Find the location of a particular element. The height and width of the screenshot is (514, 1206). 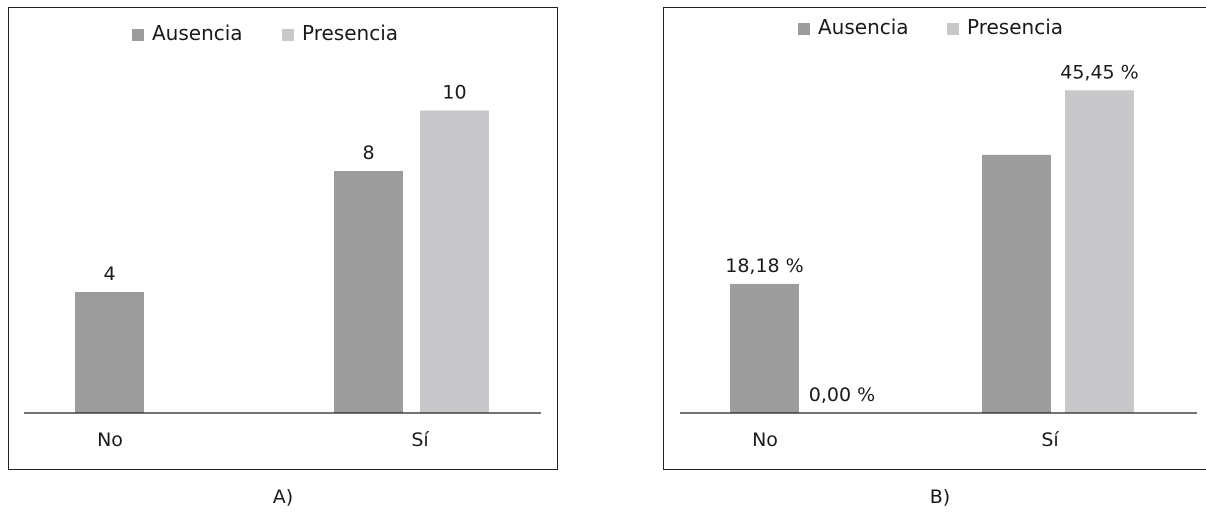

chart1-category-label-1: Sí is located at coordinates (420, 440).